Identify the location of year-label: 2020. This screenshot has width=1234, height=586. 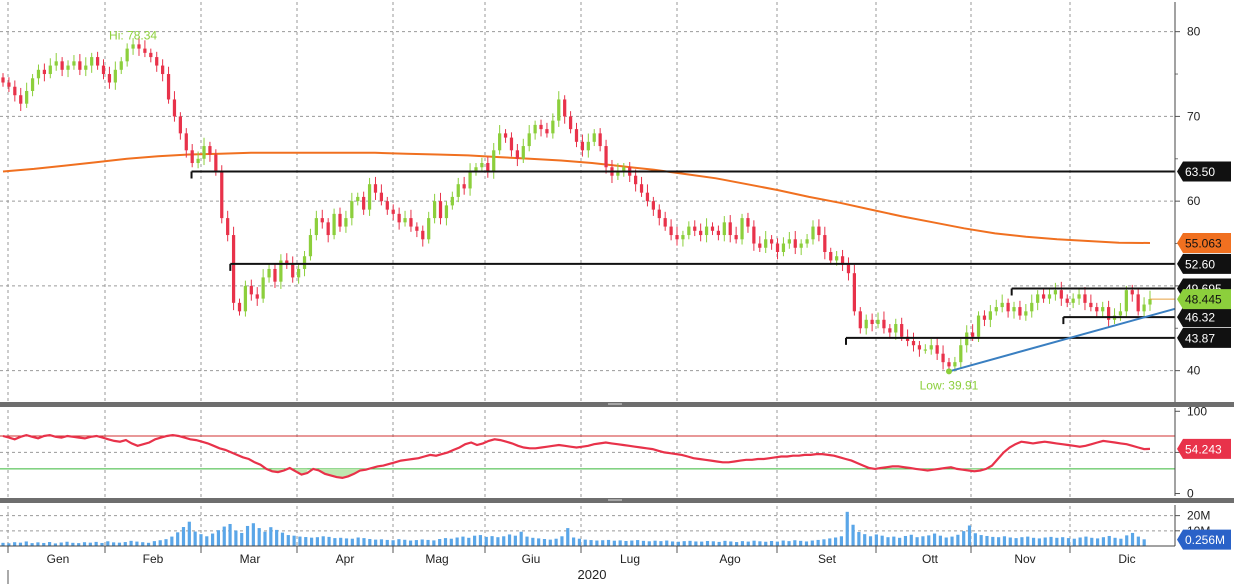
(592, 574).